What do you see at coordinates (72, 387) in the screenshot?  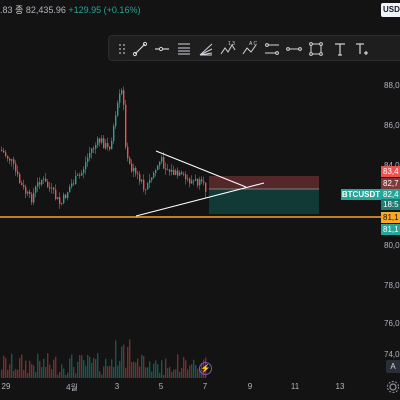 I see `time-tick: 4월` at bounding box center [72, 387].